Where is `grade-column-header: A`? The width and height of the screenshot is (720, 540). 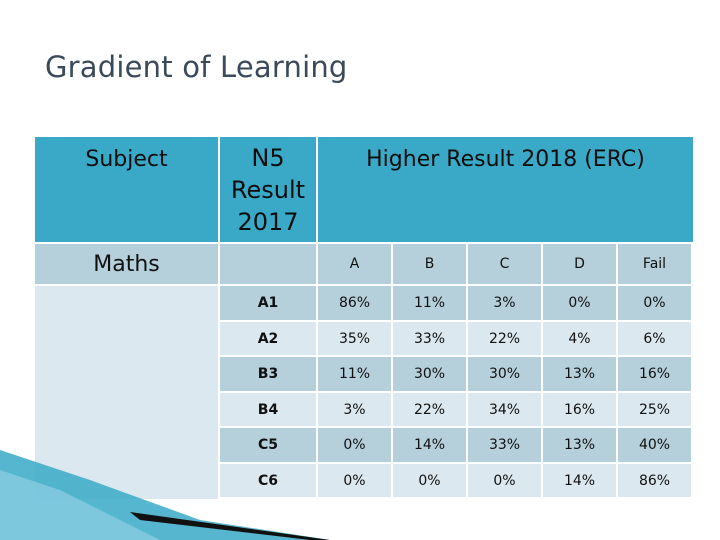
grade-column-header: A is located at coordinates (354, 264).